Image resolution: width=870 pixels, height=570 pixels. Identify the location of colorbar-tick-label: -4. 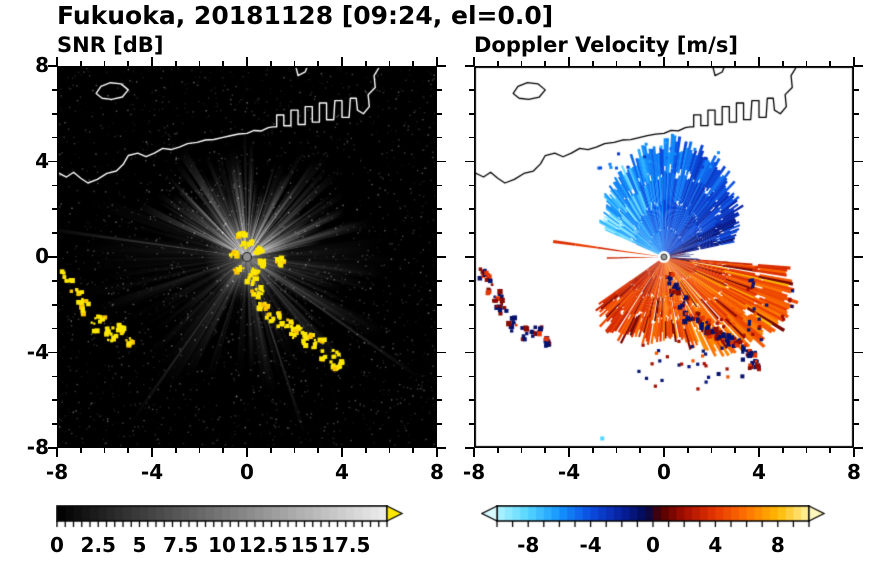
(590, 545).